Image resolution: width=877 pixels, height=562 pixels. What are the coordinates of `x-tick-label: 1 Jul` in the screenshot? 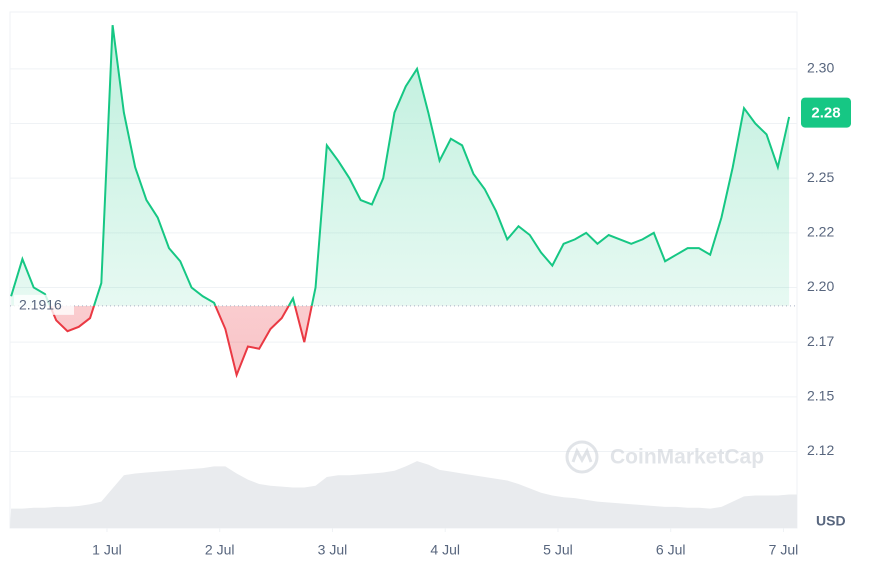 It's located at (107, 550).